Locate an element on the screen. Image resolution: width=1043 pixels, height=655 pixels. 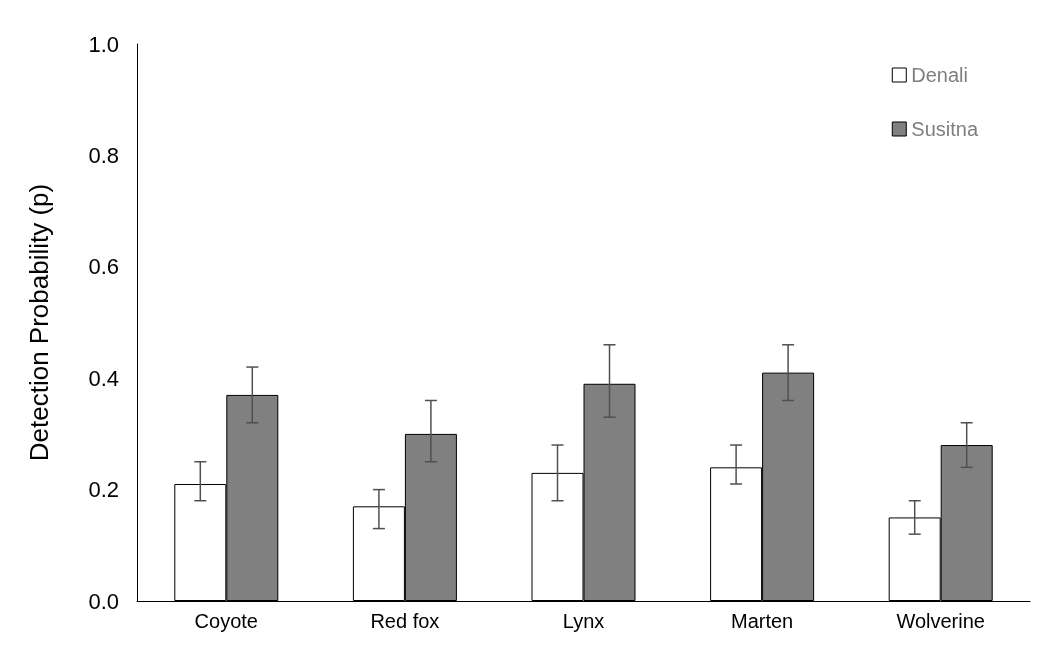
x-tick-label: Coyote is located at coordinates (226, 621).